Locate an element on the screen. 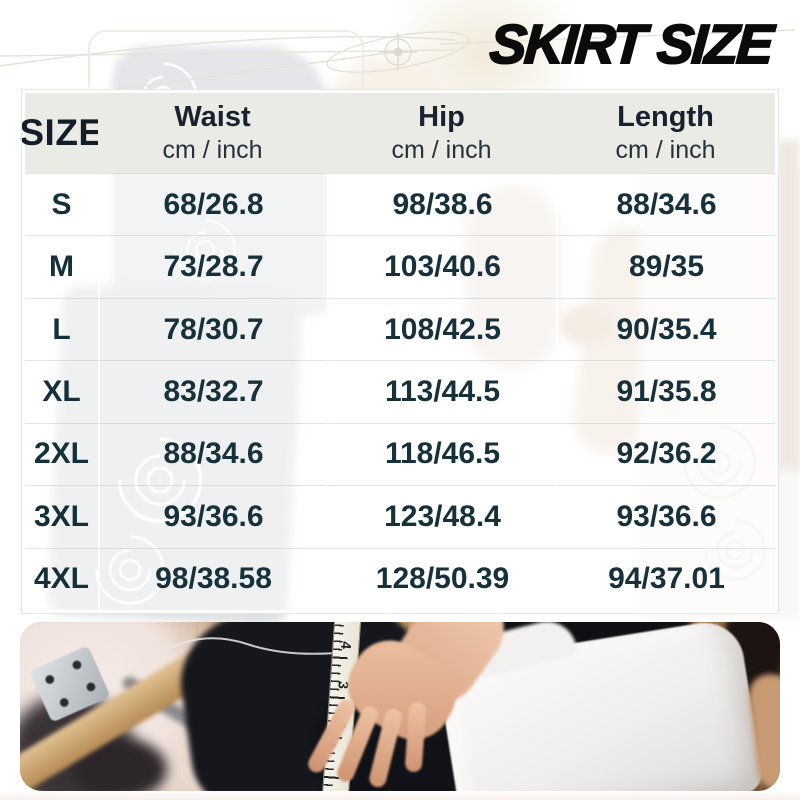 This screenshot has height=800, width=800. length-value-cell: 88/34.6 is located at coordinates (665, 204).